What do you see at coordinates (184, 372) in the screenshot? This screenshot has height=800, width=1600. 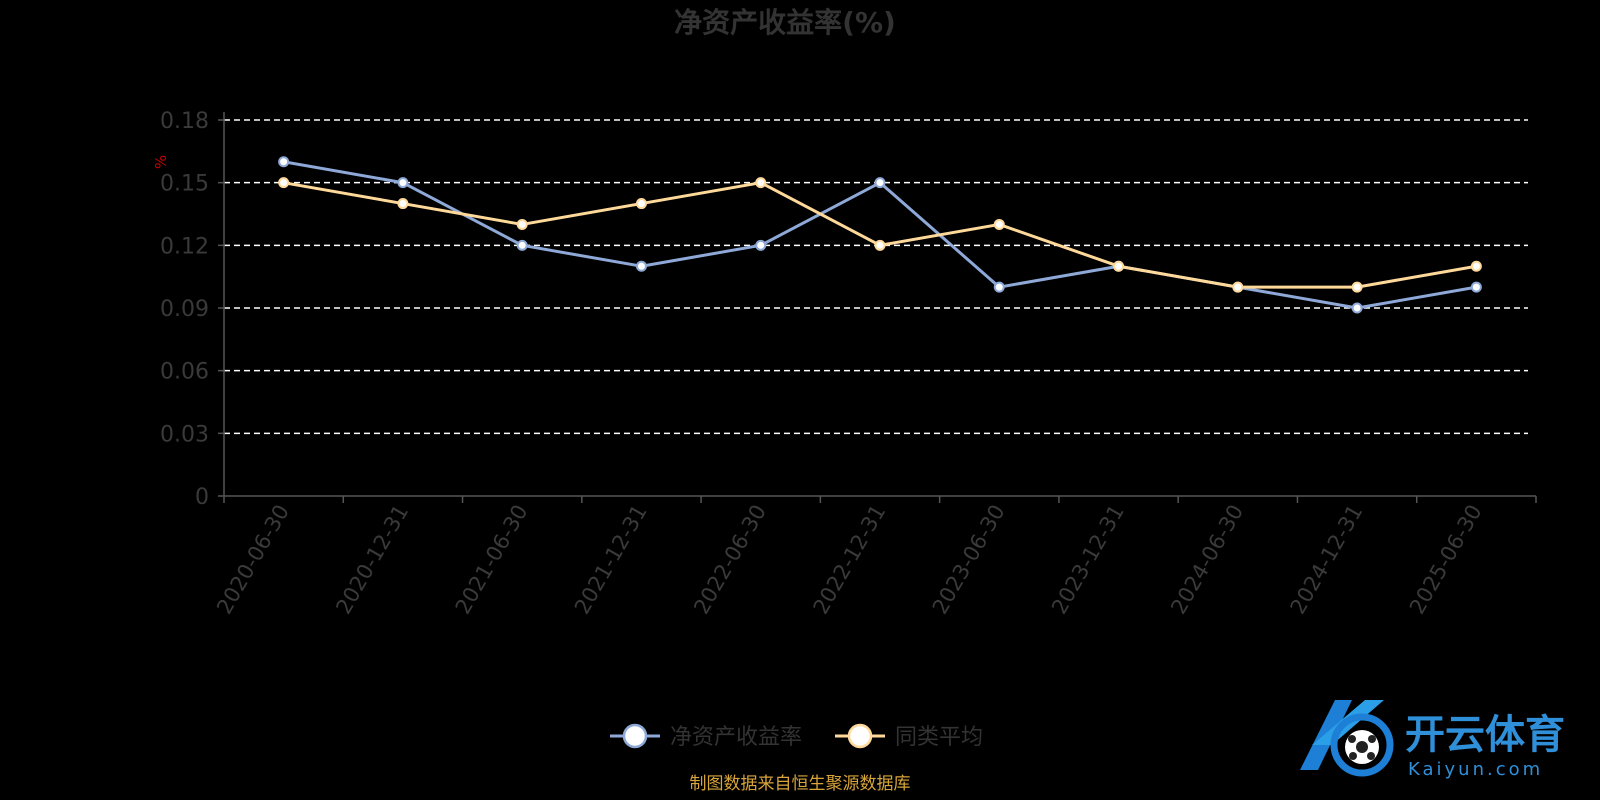 I see `y-tick-label-2: 0.06` at bounding box center [184, 372].